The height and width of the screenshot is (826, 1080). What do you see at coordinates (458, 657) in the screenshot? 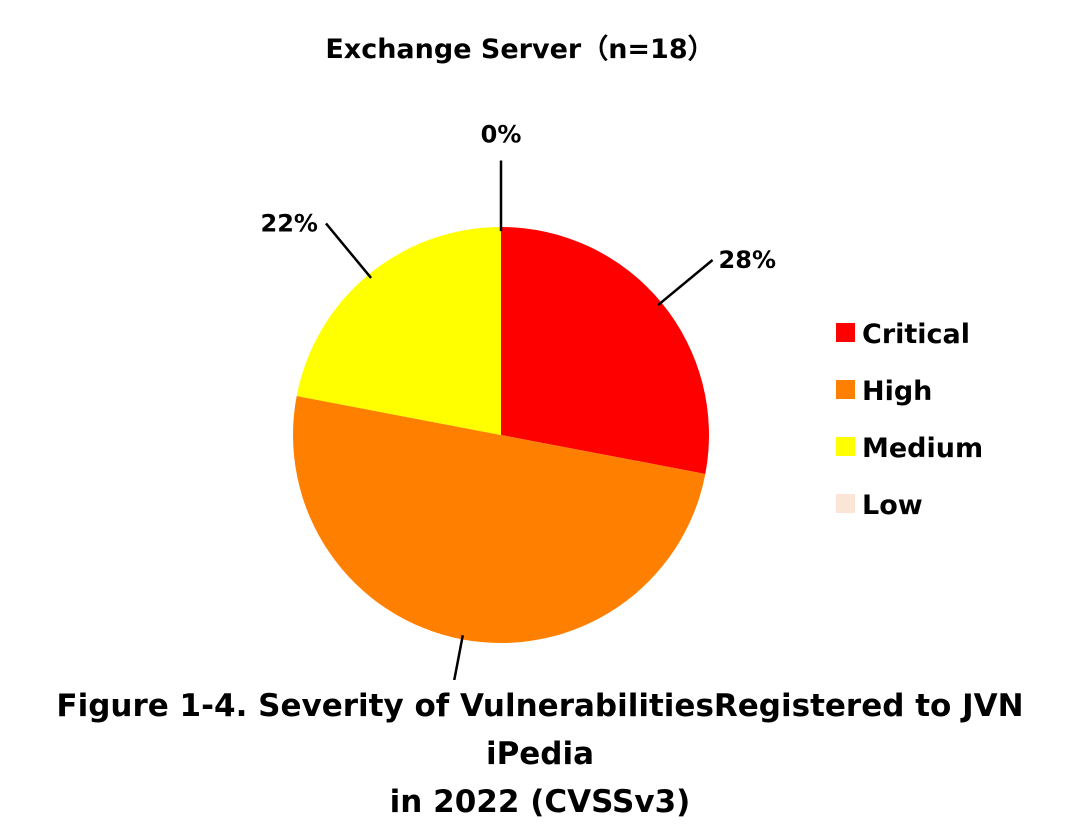
I see `leader-line-high` at bounding box center [458, 657].